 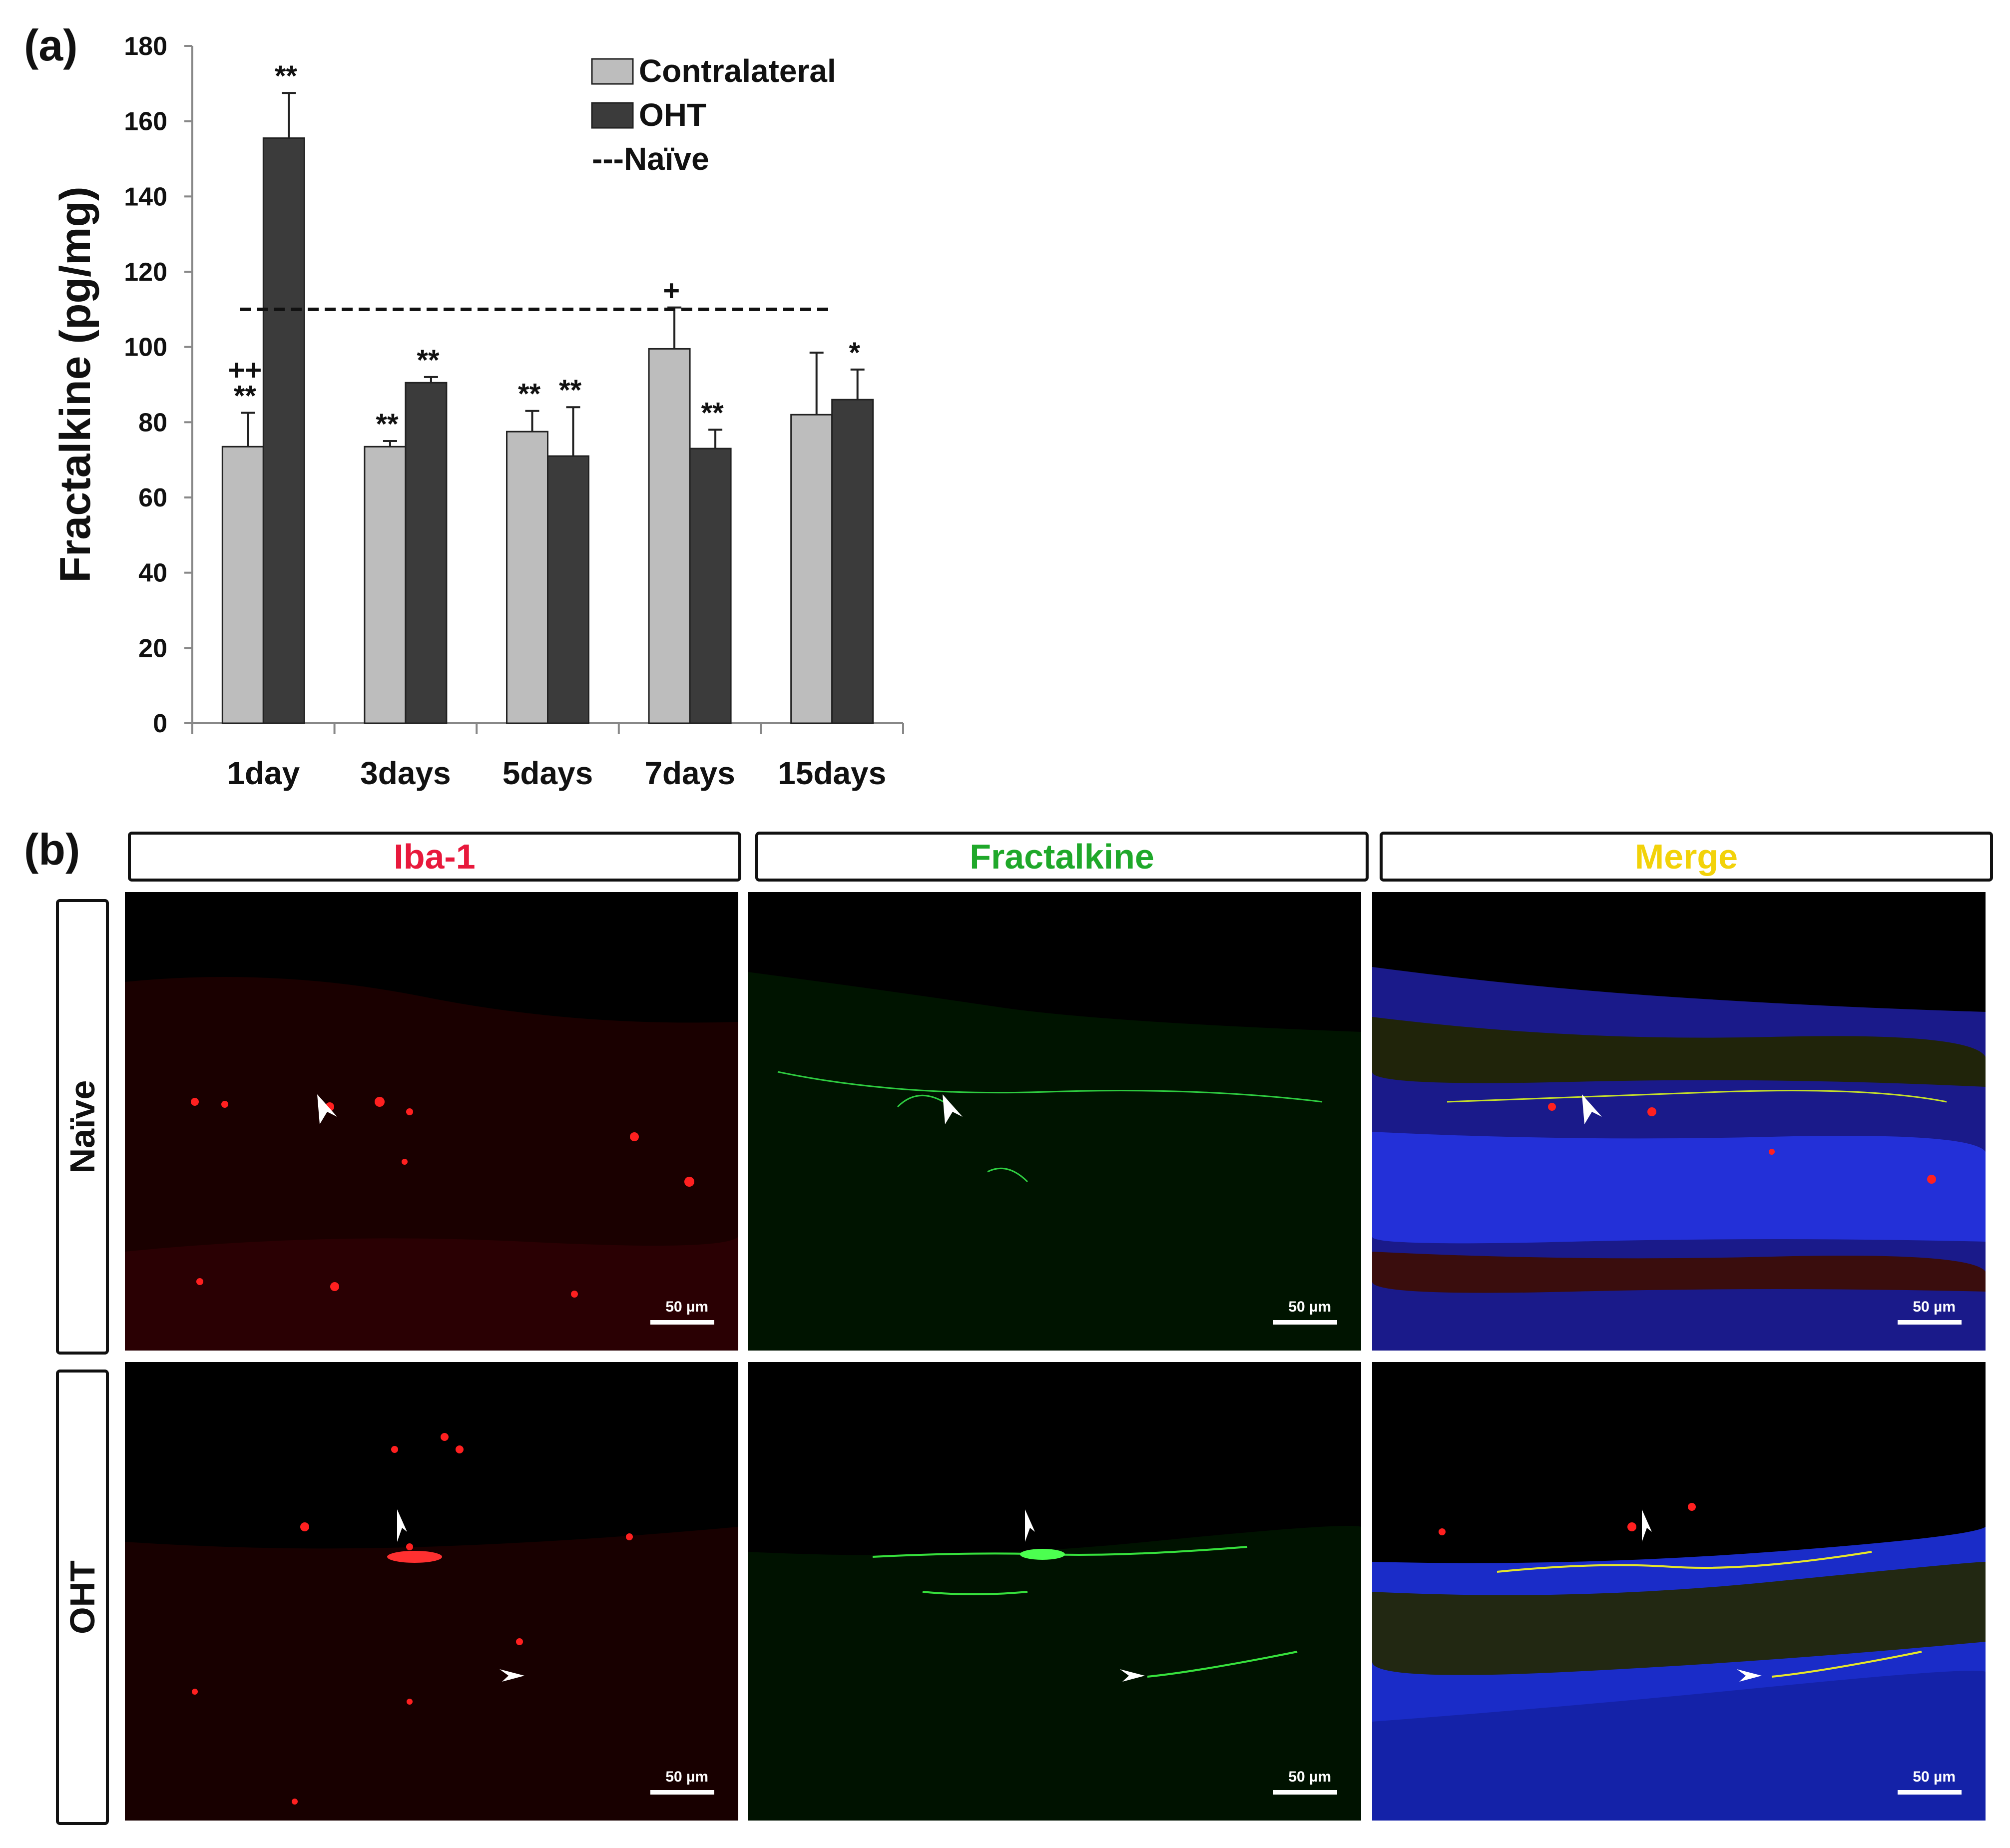 I want to click on column-header-label: Merge, so click(x=1686, y=856).